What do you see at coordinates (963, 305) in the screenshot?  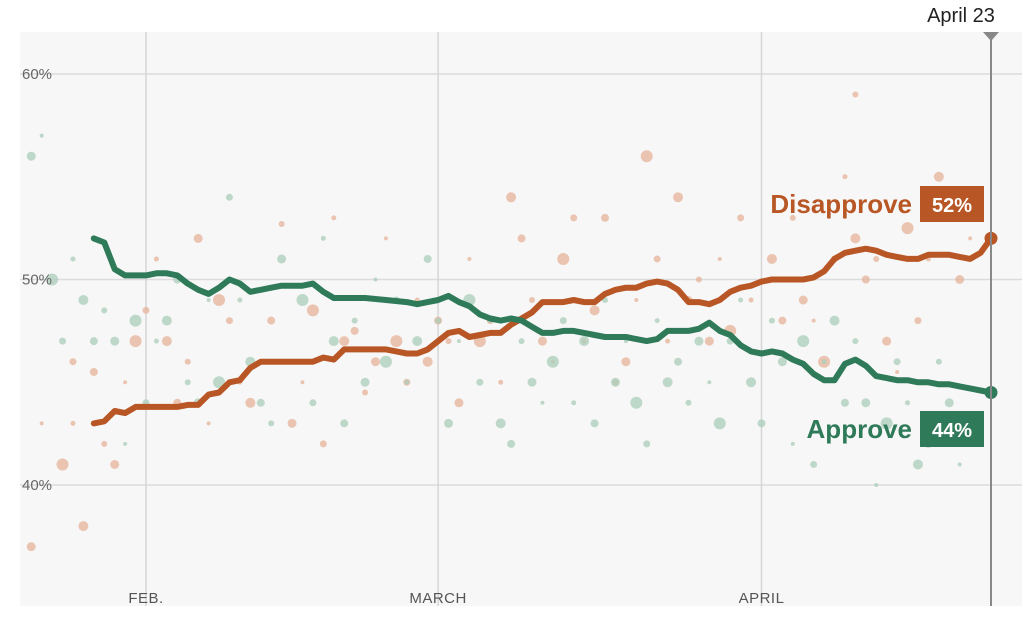 I see `current-date-marker: April 23` at bounding box center [963, 305].